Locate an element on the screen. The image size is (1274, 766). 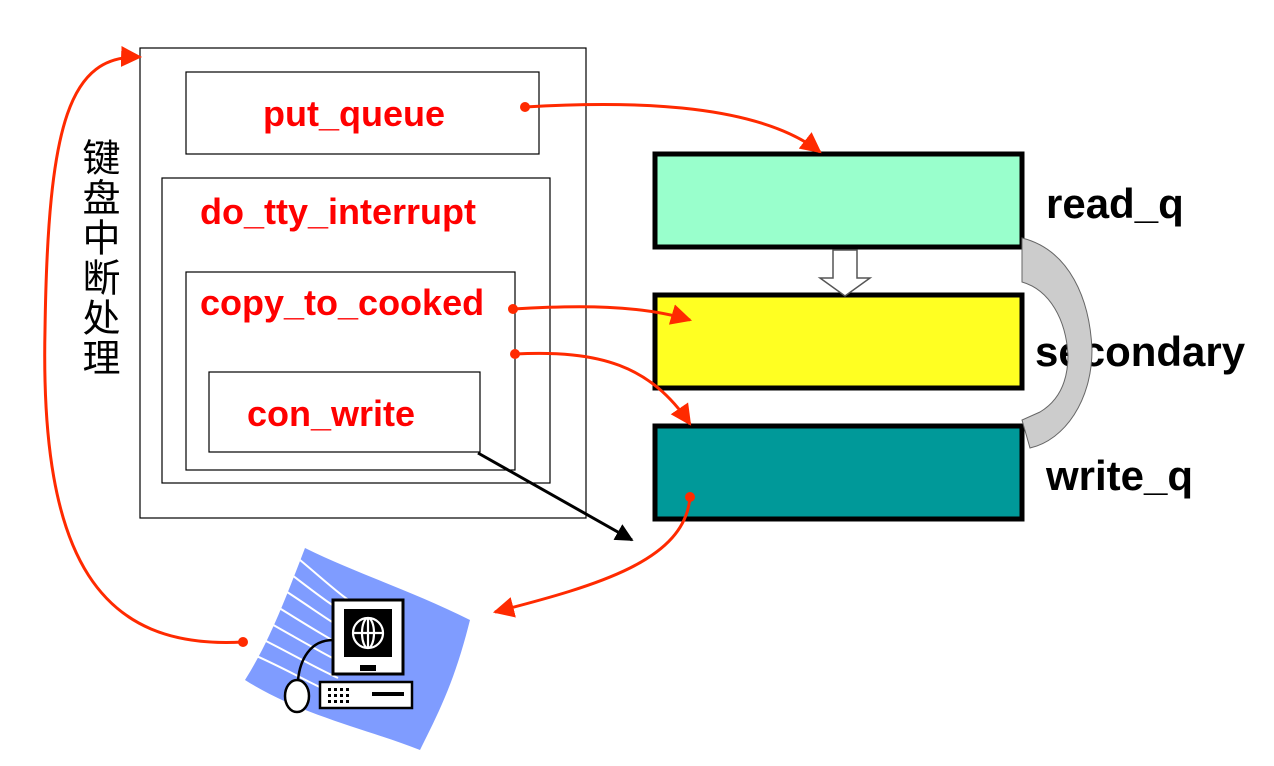
write-q-label: write_q is located at coordinates (1119, 475).